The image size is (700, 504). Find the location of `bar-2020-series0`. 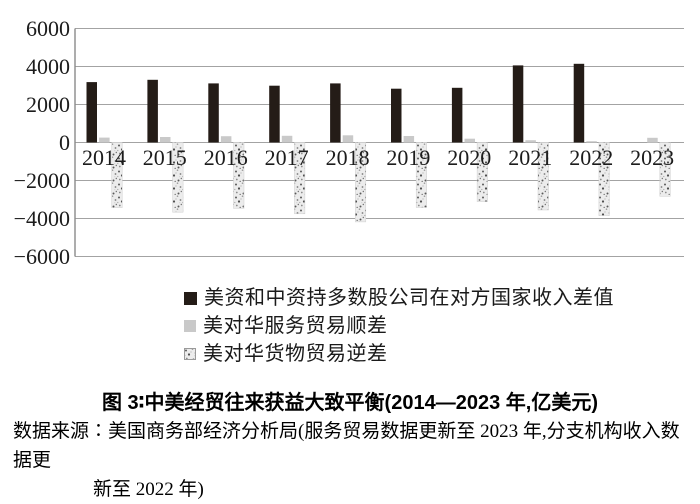

bar-2020-series0 is located at coordinates (457, 115).